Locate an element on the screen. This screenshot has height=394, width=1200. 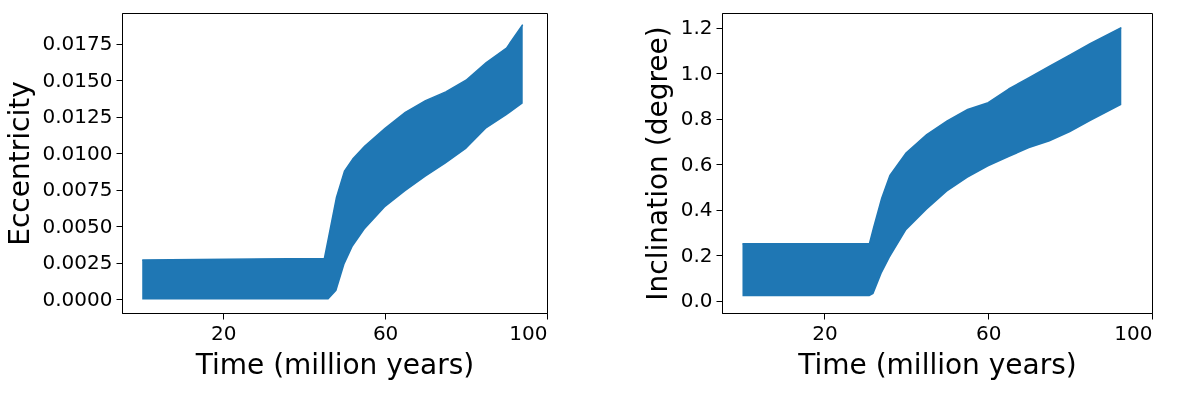
y-tick-label: 0.8 is located at coordinates (696, 118).